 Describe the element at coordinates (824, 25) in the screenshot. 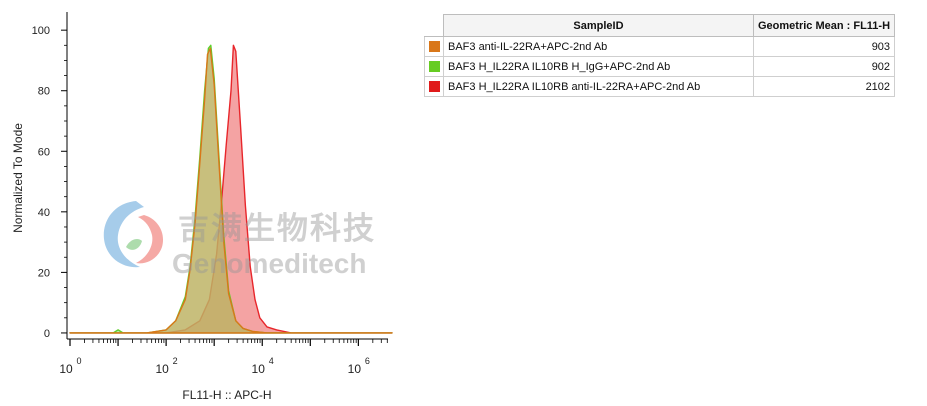

I see `column-header-geometric-mean: Geometric Mean : FL11-H` at that location.